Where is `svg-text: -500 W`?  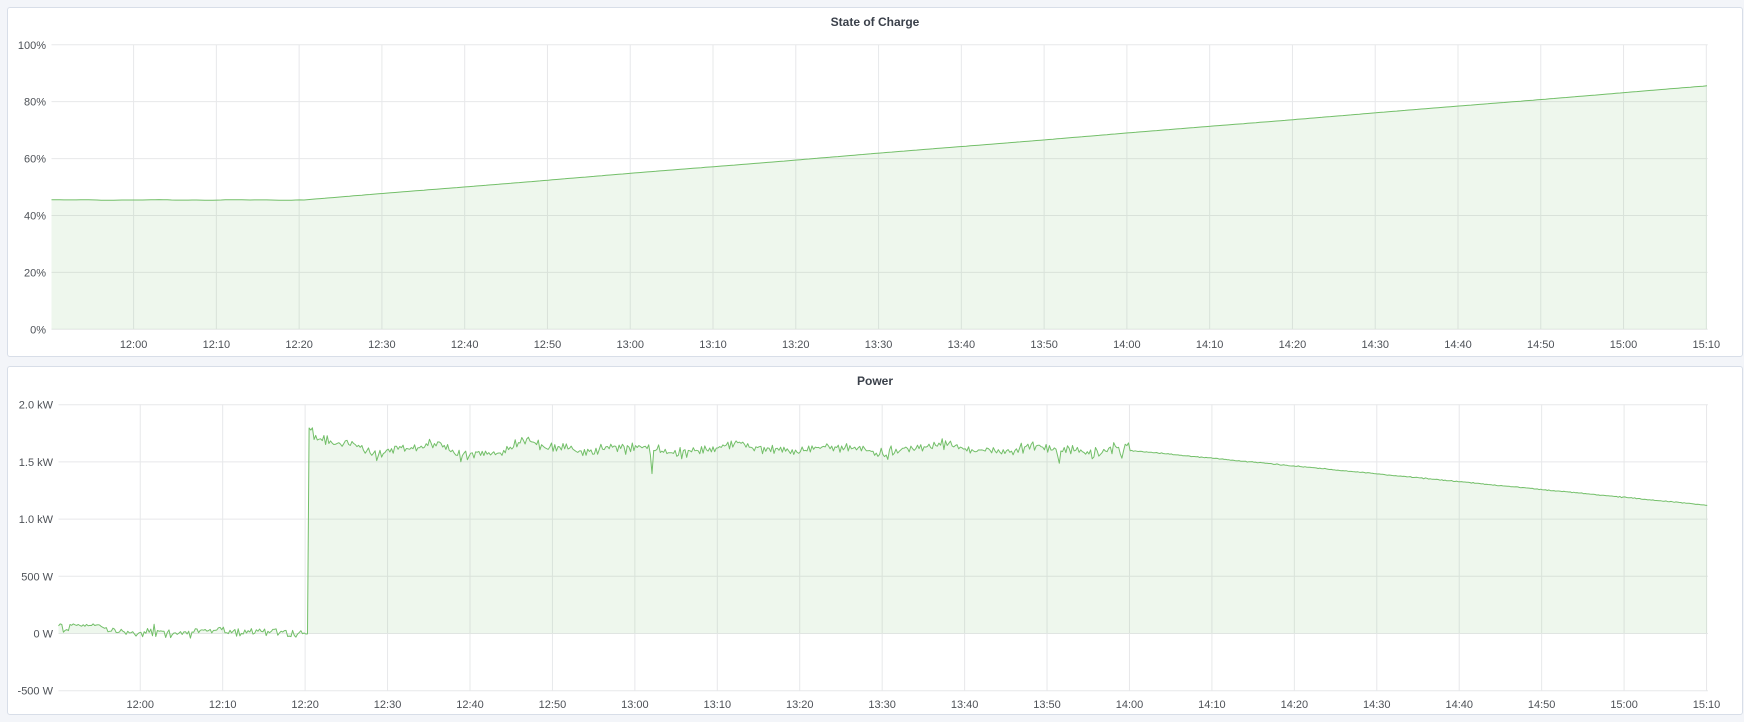
svg-text: -500 W is located at coordinates (36, 692).